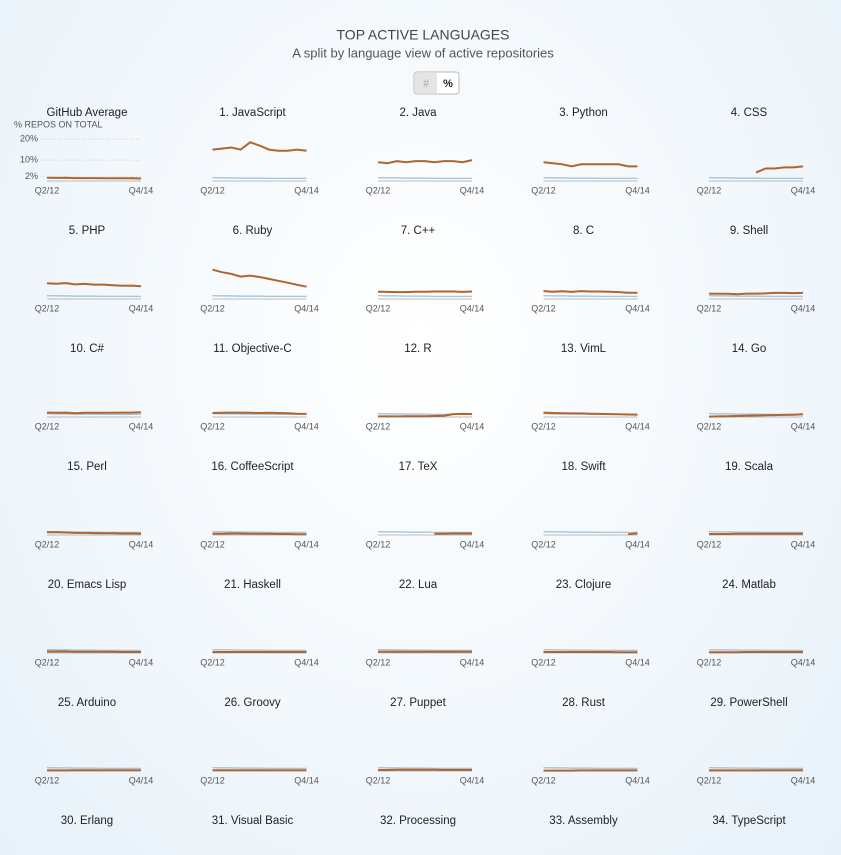 This screenshot has width=841, height=855. What do you see at coordinates (252, 349) in the screenshot?
I see `panel-title: 11. Objective-C` at bounding box center [252, 349].